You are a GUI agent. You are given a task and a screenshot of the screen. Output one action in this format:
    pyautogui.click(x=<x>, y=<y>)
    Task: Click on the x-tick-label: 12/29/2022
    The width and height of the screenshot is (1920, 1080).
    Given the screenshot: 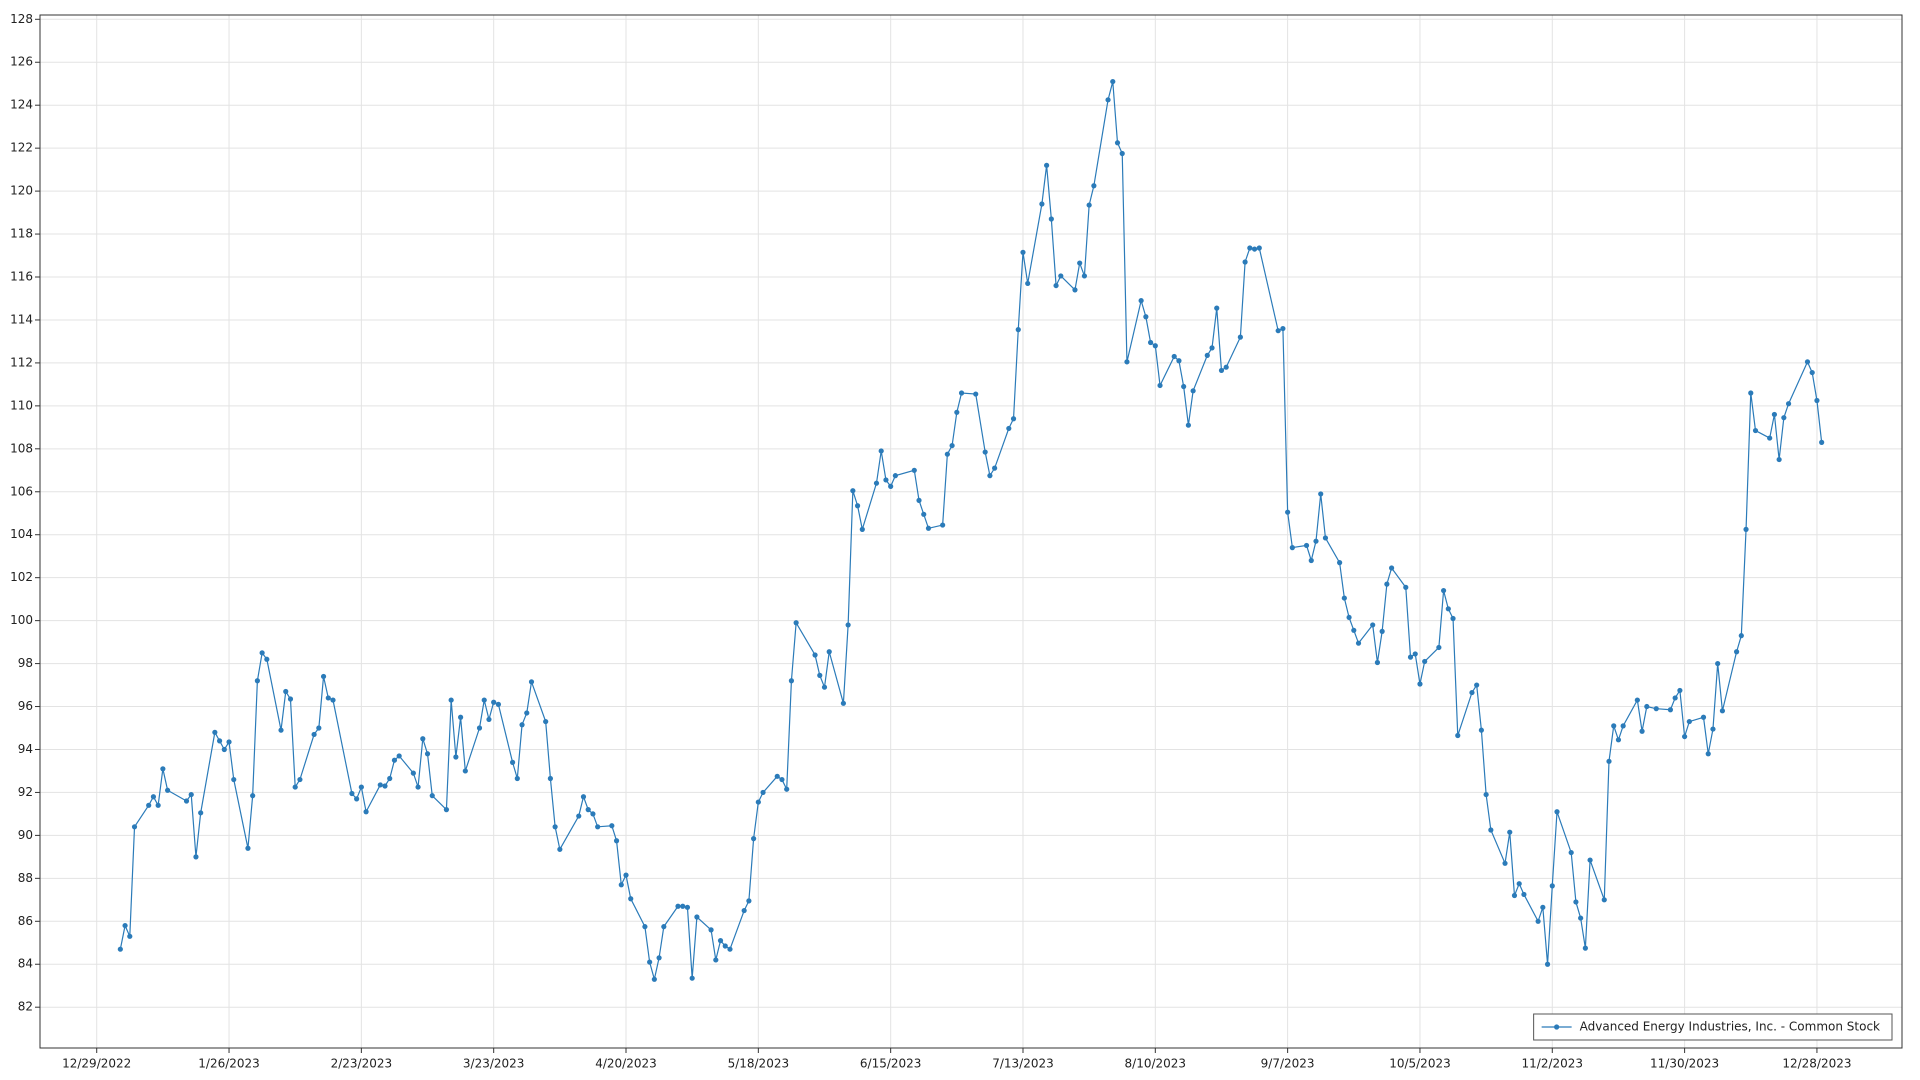 What is the action you would take?
    pyautogui.click(x=96, y=1064)
    